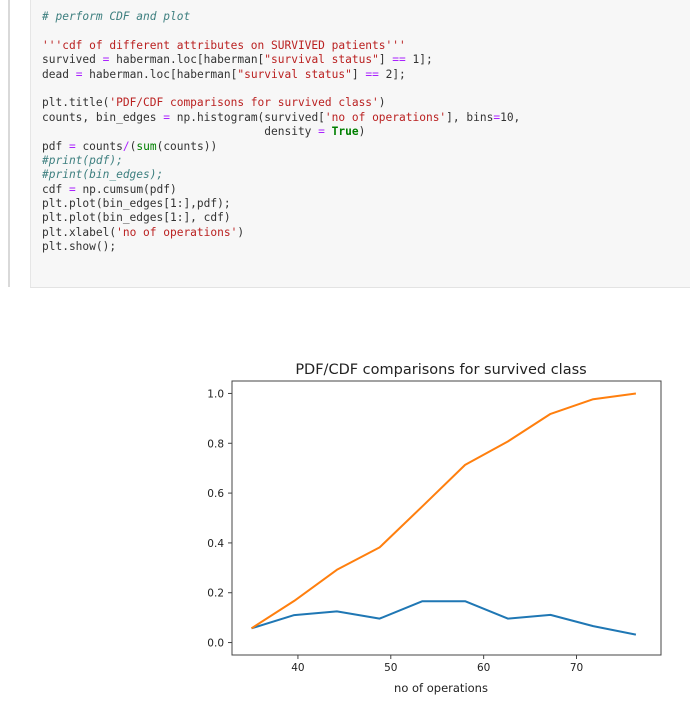  Describe the element at coordinates (215, 494) in the screenshot. I see `y-tick-label: 0.6` at that location.